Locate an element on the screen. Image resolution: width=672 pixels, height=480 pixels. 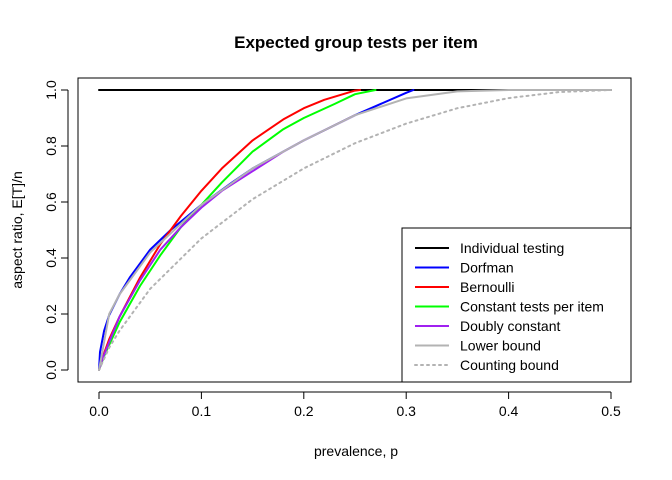
y-tick-label: 0.6 is located at coordinates (51, 202).